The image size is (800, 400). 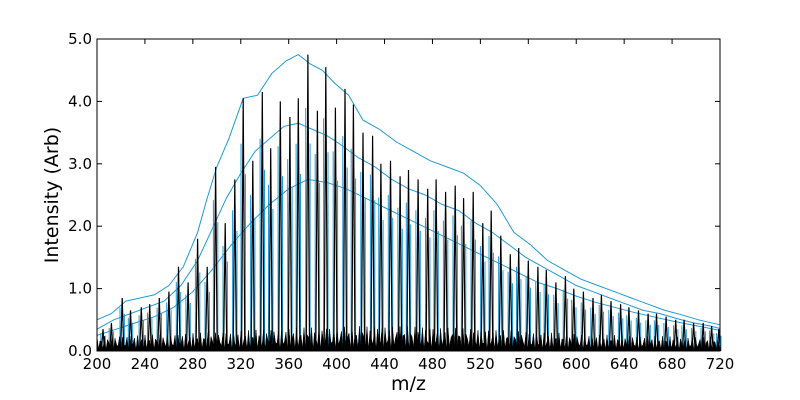 I want to click on x-tick-label: 360, so click(x=288, y=364).